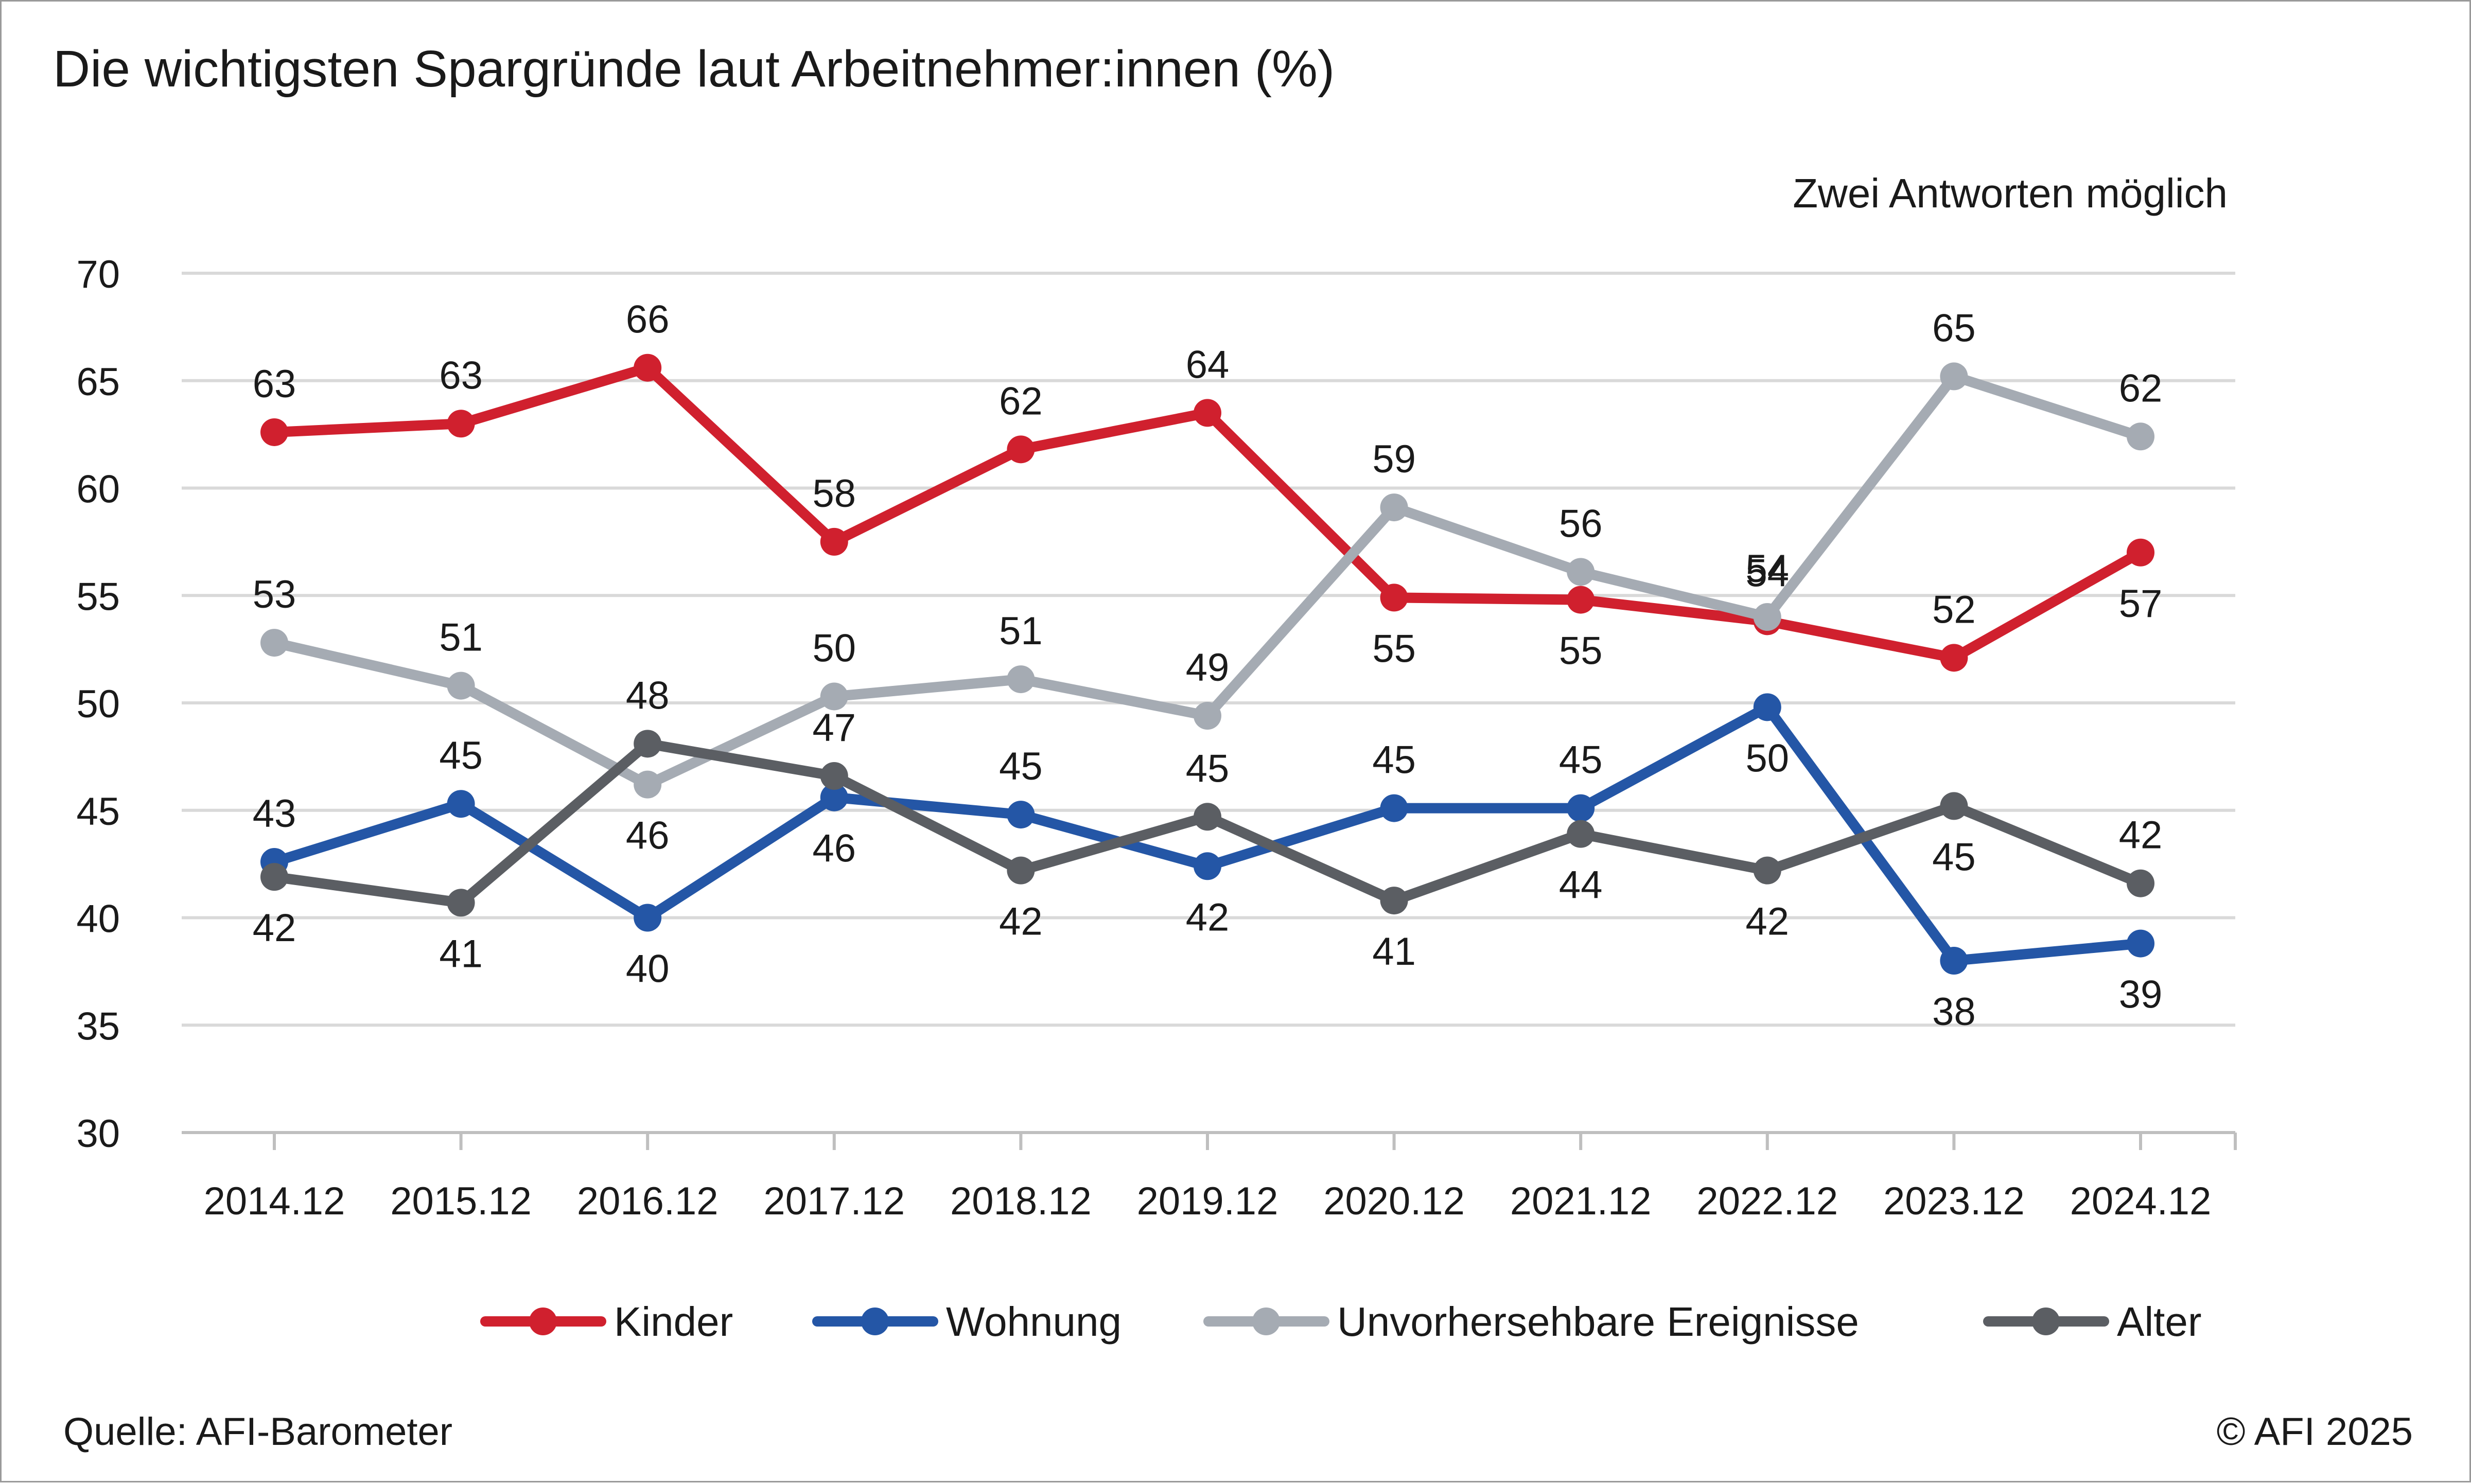  I want to click on point-alter-2024.12, so click(2140, 883).